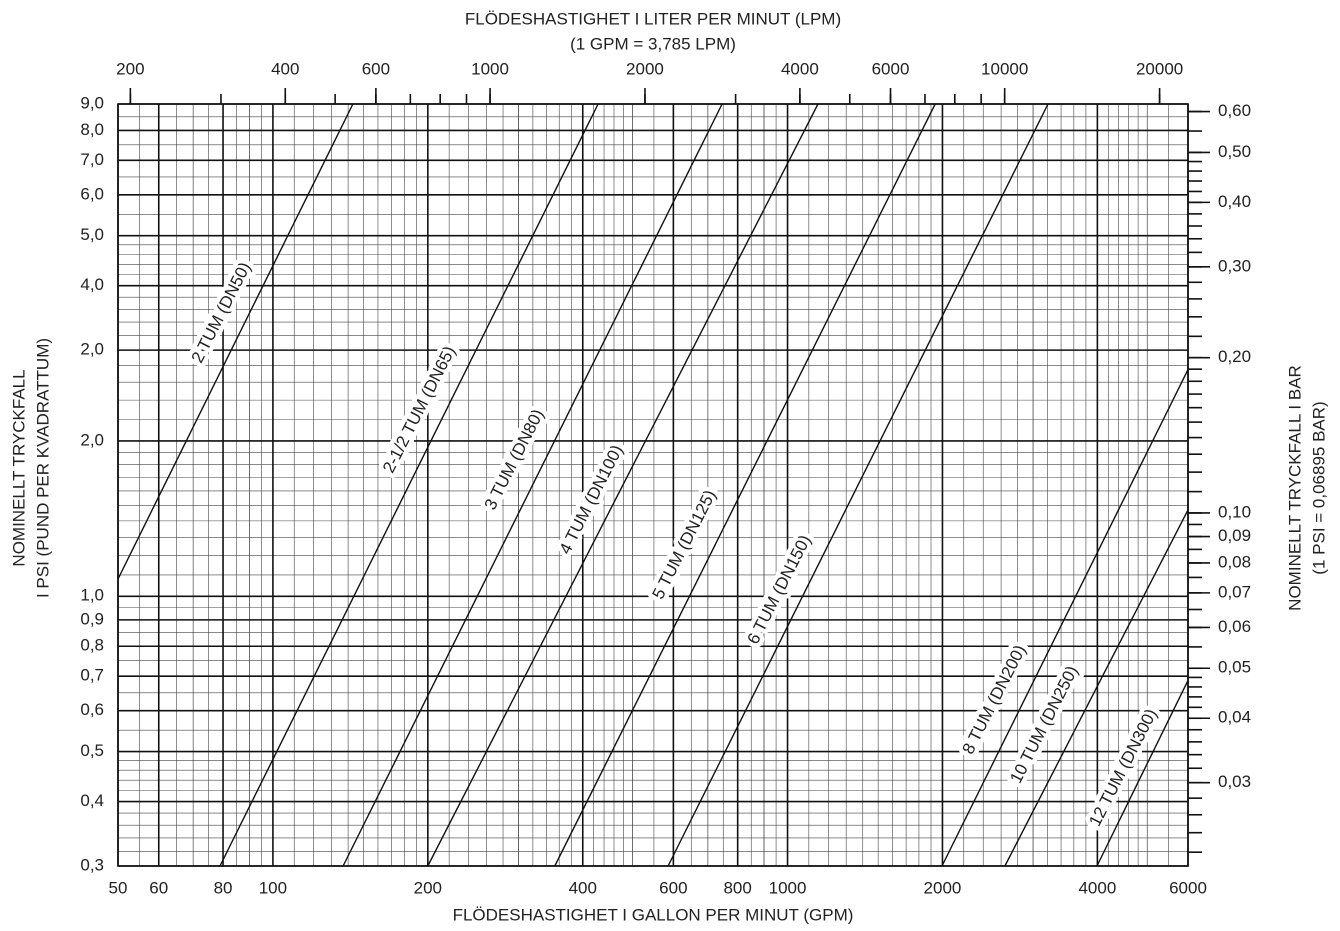  Describe the element at coordinates (514, 459) in the screenshot. I see `line-label: 3 TUM (DN80)` at that location.